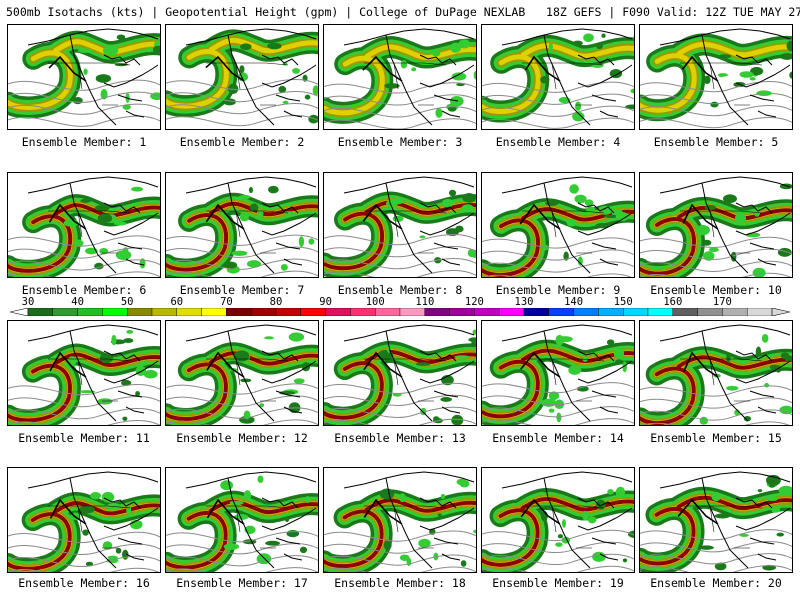 The height and width of the screenshot is (600, 800). I want to click on colorbar-tick-label: 100, so click(375, 302).